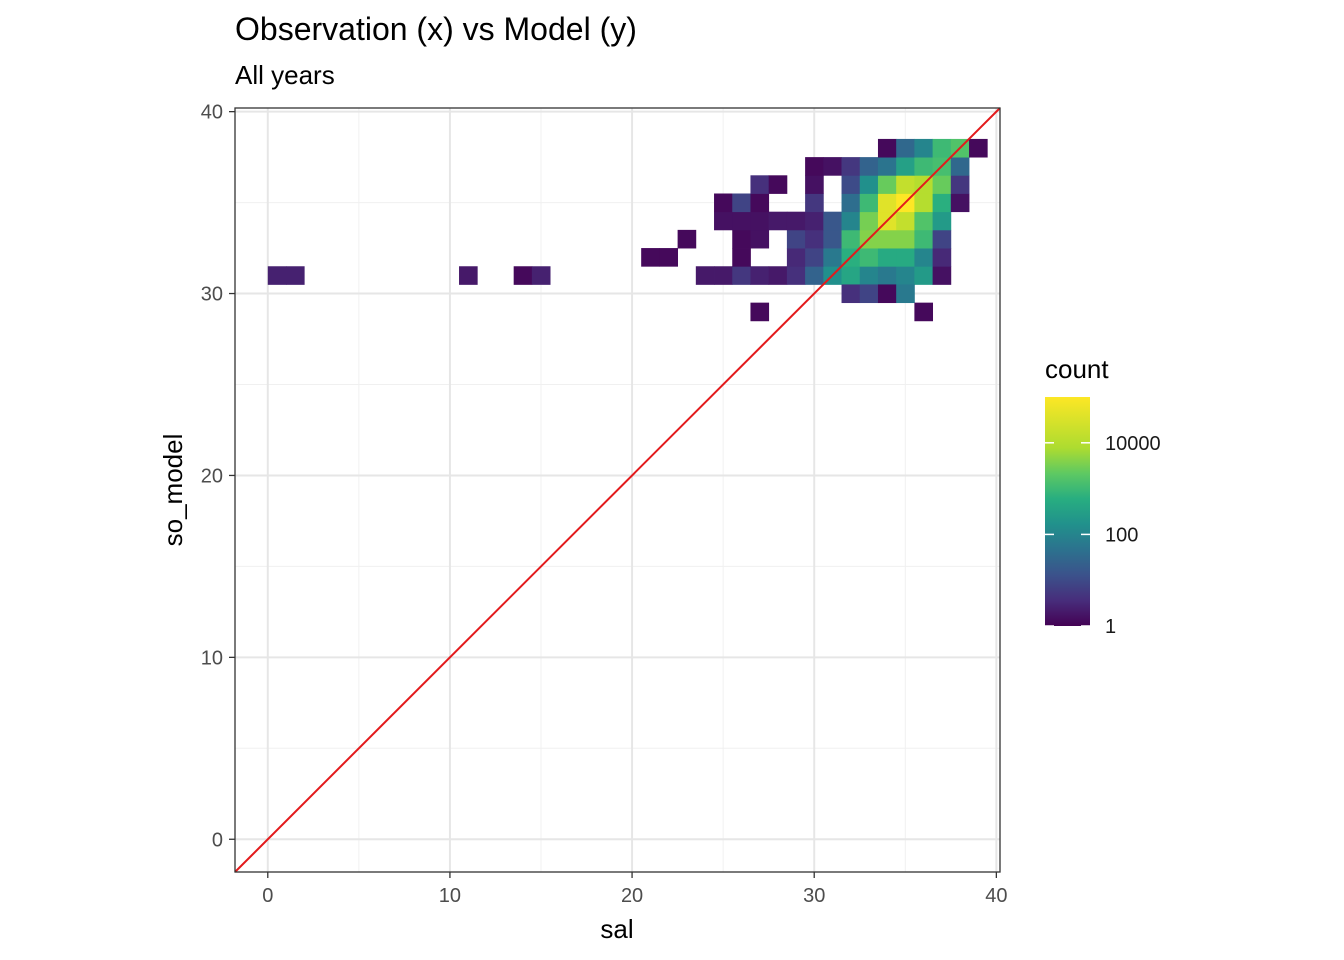 The width and height of the screenshot is (1344, 960). What do you see at coordinates (1121, 535) in the screenshot?
I see `legend-label: 100` at bounding box center [1121, 535].